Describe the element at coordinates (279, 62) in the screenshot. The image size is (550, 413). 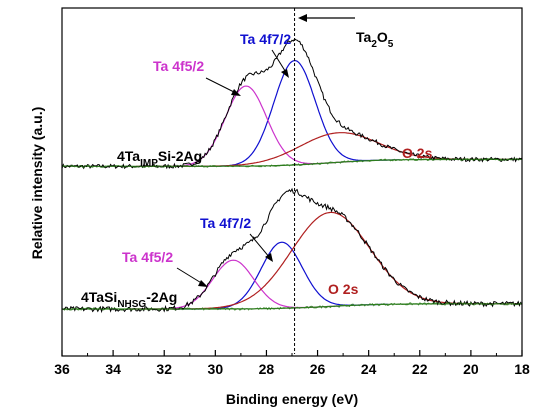
I see `upper-ta4f72-arrow` at that location.